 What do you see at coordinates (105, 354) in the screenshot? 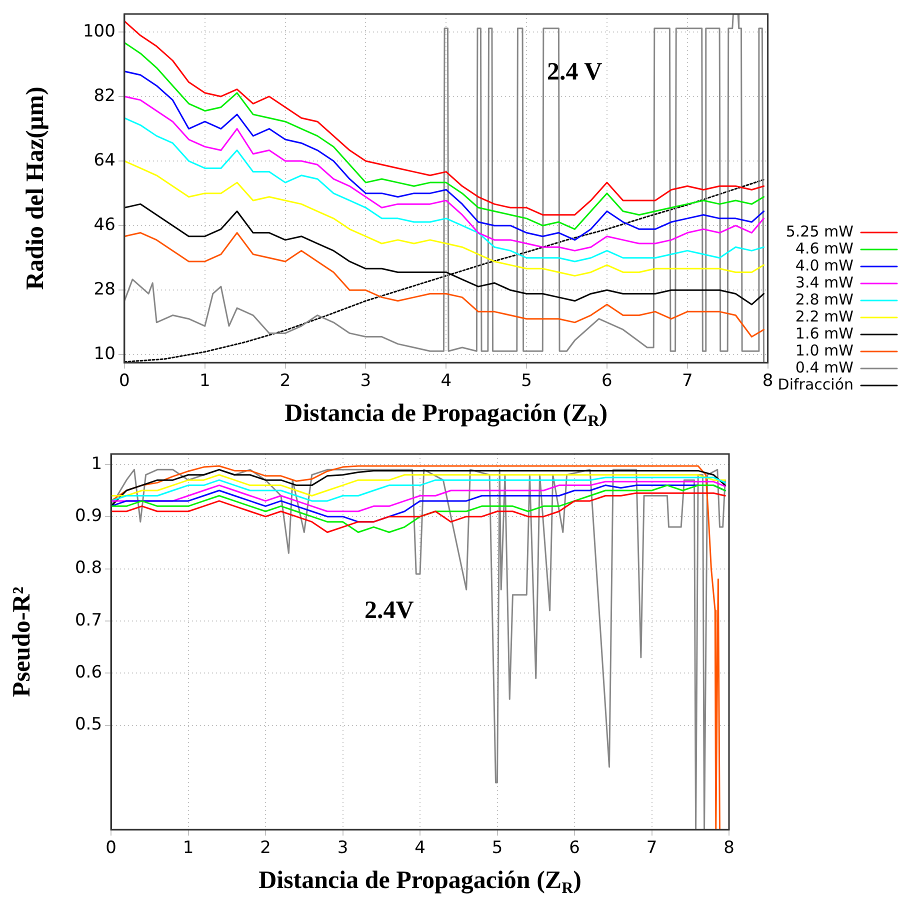
I see `y-tick-label: 10` at bounding box center [105, 354].